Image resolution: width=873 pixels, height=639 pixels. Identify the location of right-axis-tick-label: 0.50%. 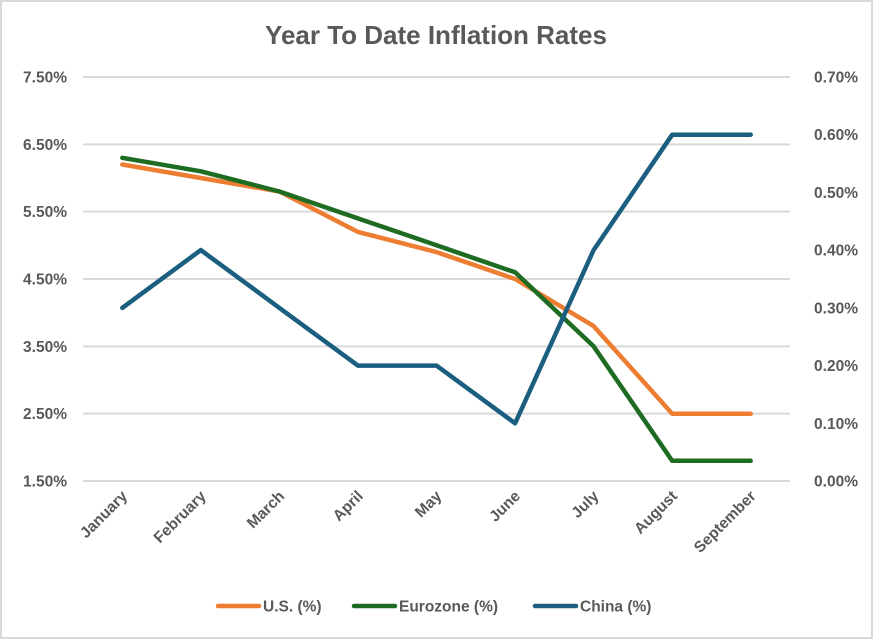
(836, 193).